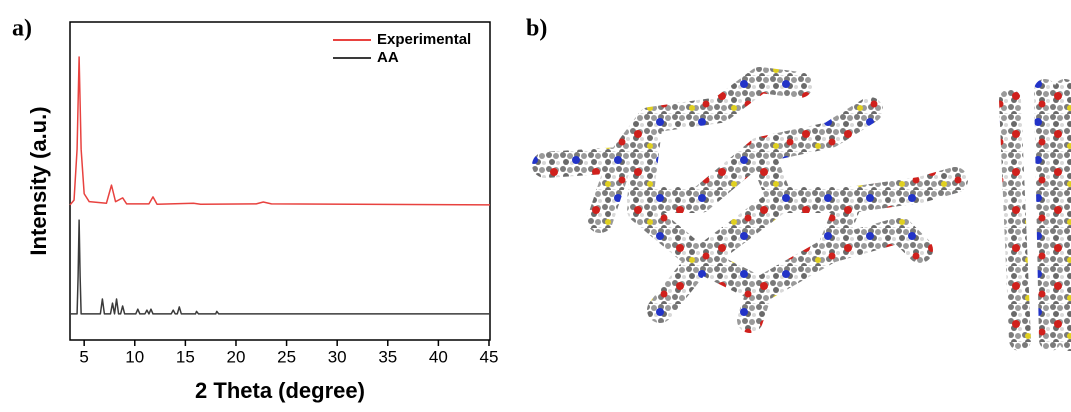 The width and height of the screenshot is (1071, 412). Describe the element at coordinates (236, 356) in the screenshot. I see `x-tick-label: 20` at that location.